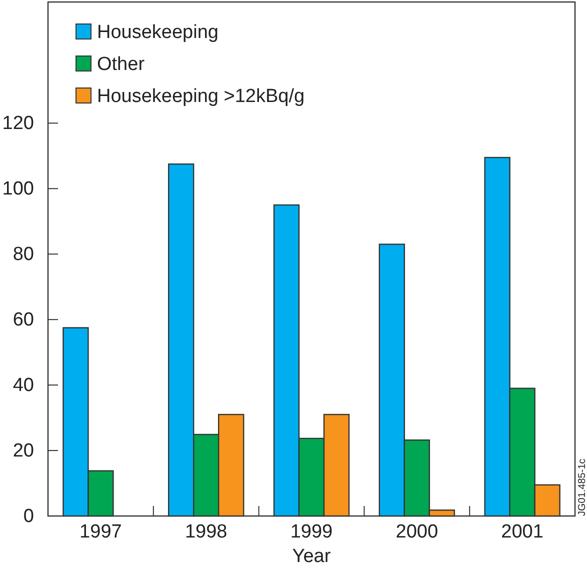 The height and width of the screenshot is (568, 587). I want to click on y-tick-label: 40, so click(23, 385).